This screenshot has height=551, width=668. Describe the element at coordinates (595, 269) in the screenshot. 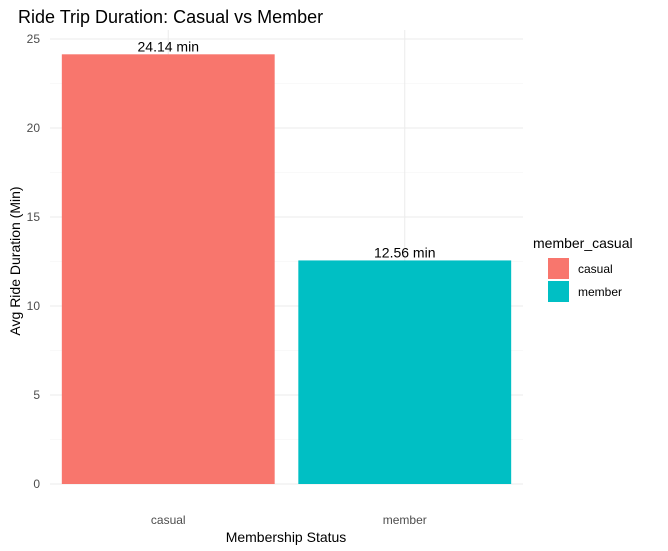

I see `legend-label-casual: casual` at that location.